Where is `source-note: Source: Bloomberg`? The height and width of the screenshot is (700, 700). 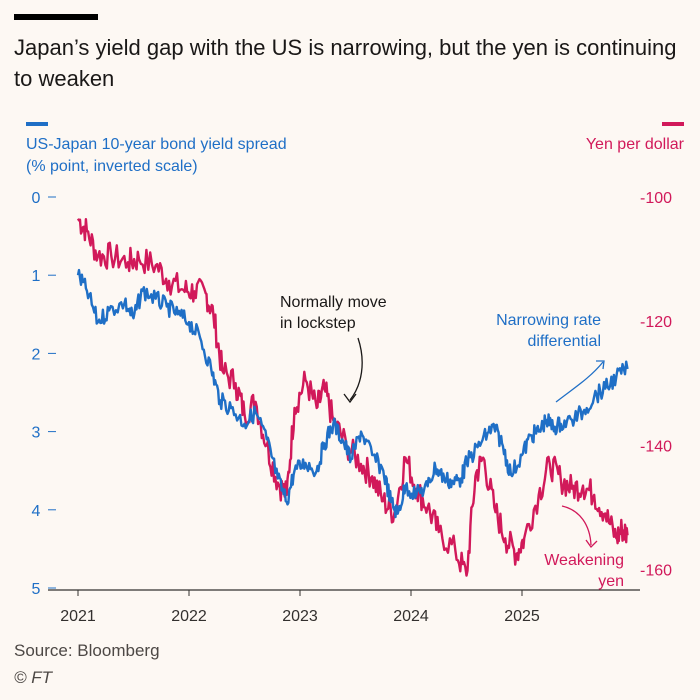
source-note: Source: Bloomberg is located at coordinates (87, 650).